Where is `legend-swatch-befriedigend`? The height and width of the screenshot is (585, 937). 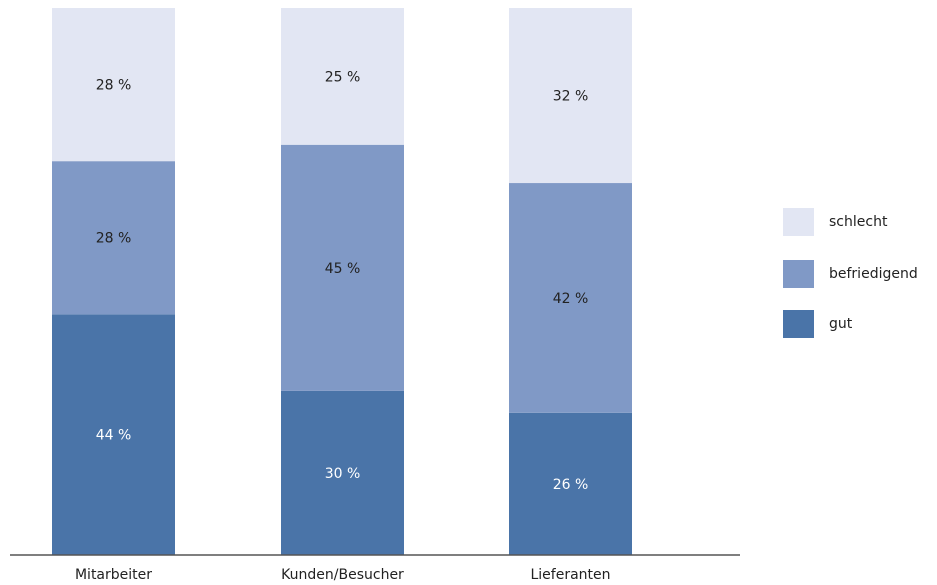 legend-swatch-befriedigend is located at coordinates (798, 274).